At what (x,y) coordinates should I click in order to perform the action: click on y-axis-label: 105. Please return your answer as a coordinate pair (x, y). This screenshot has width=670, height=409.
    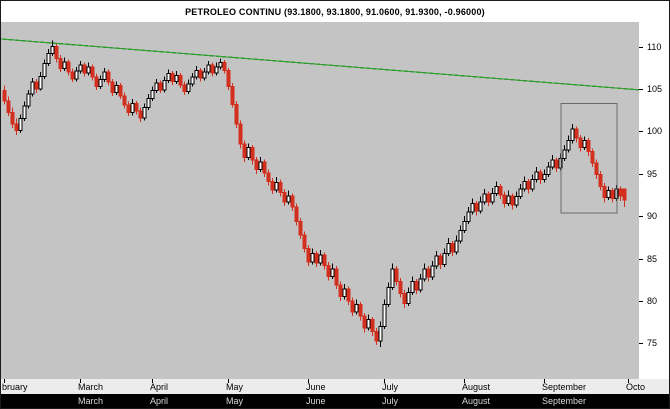
    Looking at the image, I should click on (655, 88).